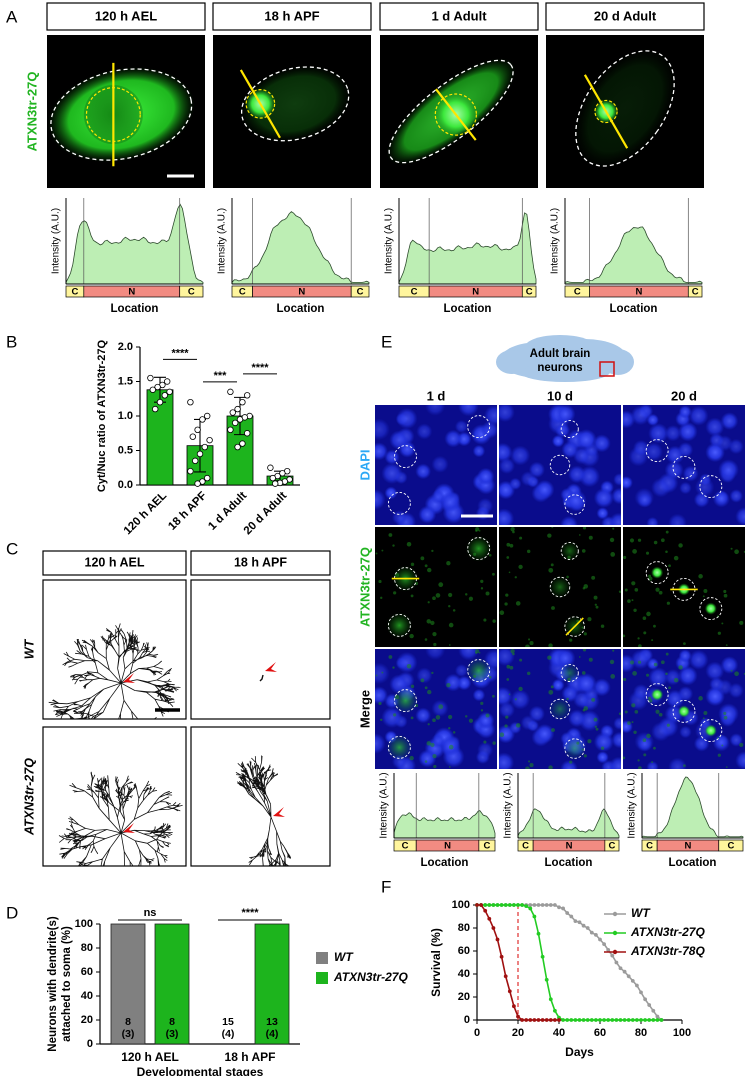 The width and height of the screenshot is (749, 1076). What do you see at coordinates (115, 562) in the screenshot?
I see `stage-header: 120 h AEL` at bounding box center [115, 562].